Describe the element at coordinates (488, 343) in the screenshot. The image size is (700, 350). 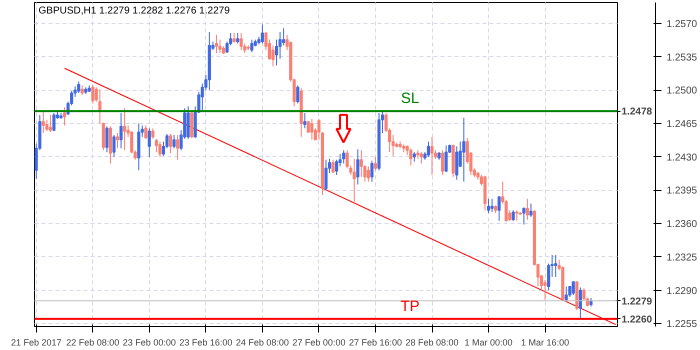
I see `x-tick-label: 1 Mar 00:00` at that location.